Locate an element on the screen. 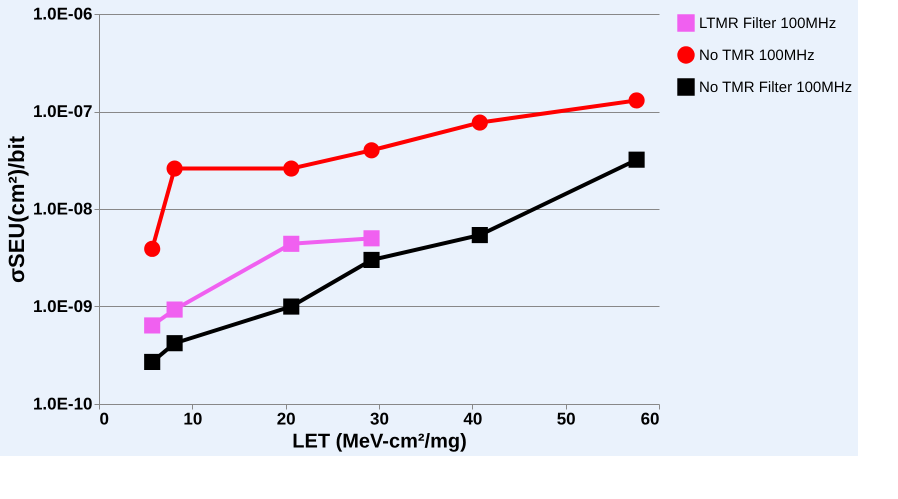 The height and width of the screenshot is (499, 898). legend-label: LTMR Filter 100MHz is located at coordinates (767, 23).